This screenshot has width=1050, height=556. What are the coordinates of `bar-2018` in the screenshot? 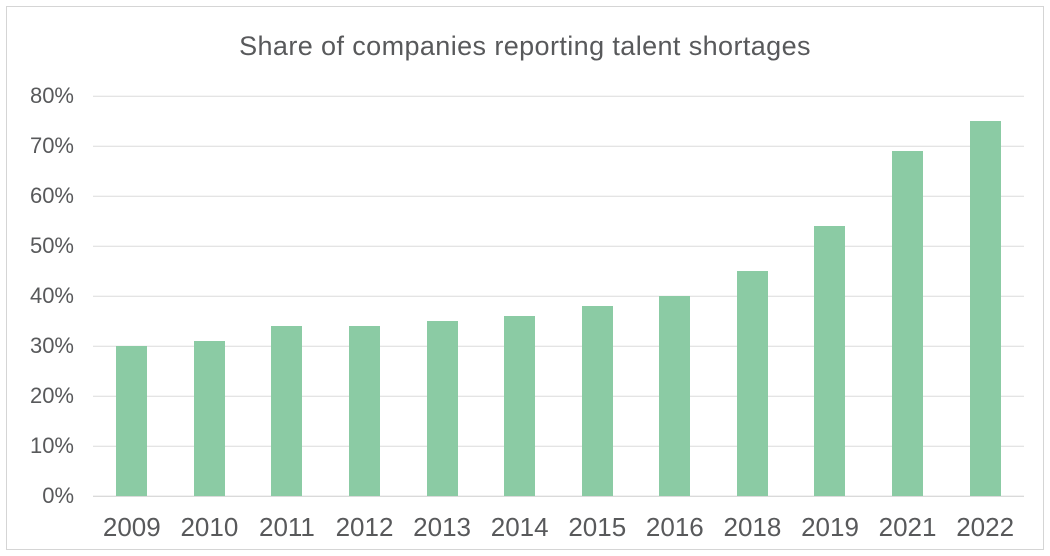 It's located at (752, 383).